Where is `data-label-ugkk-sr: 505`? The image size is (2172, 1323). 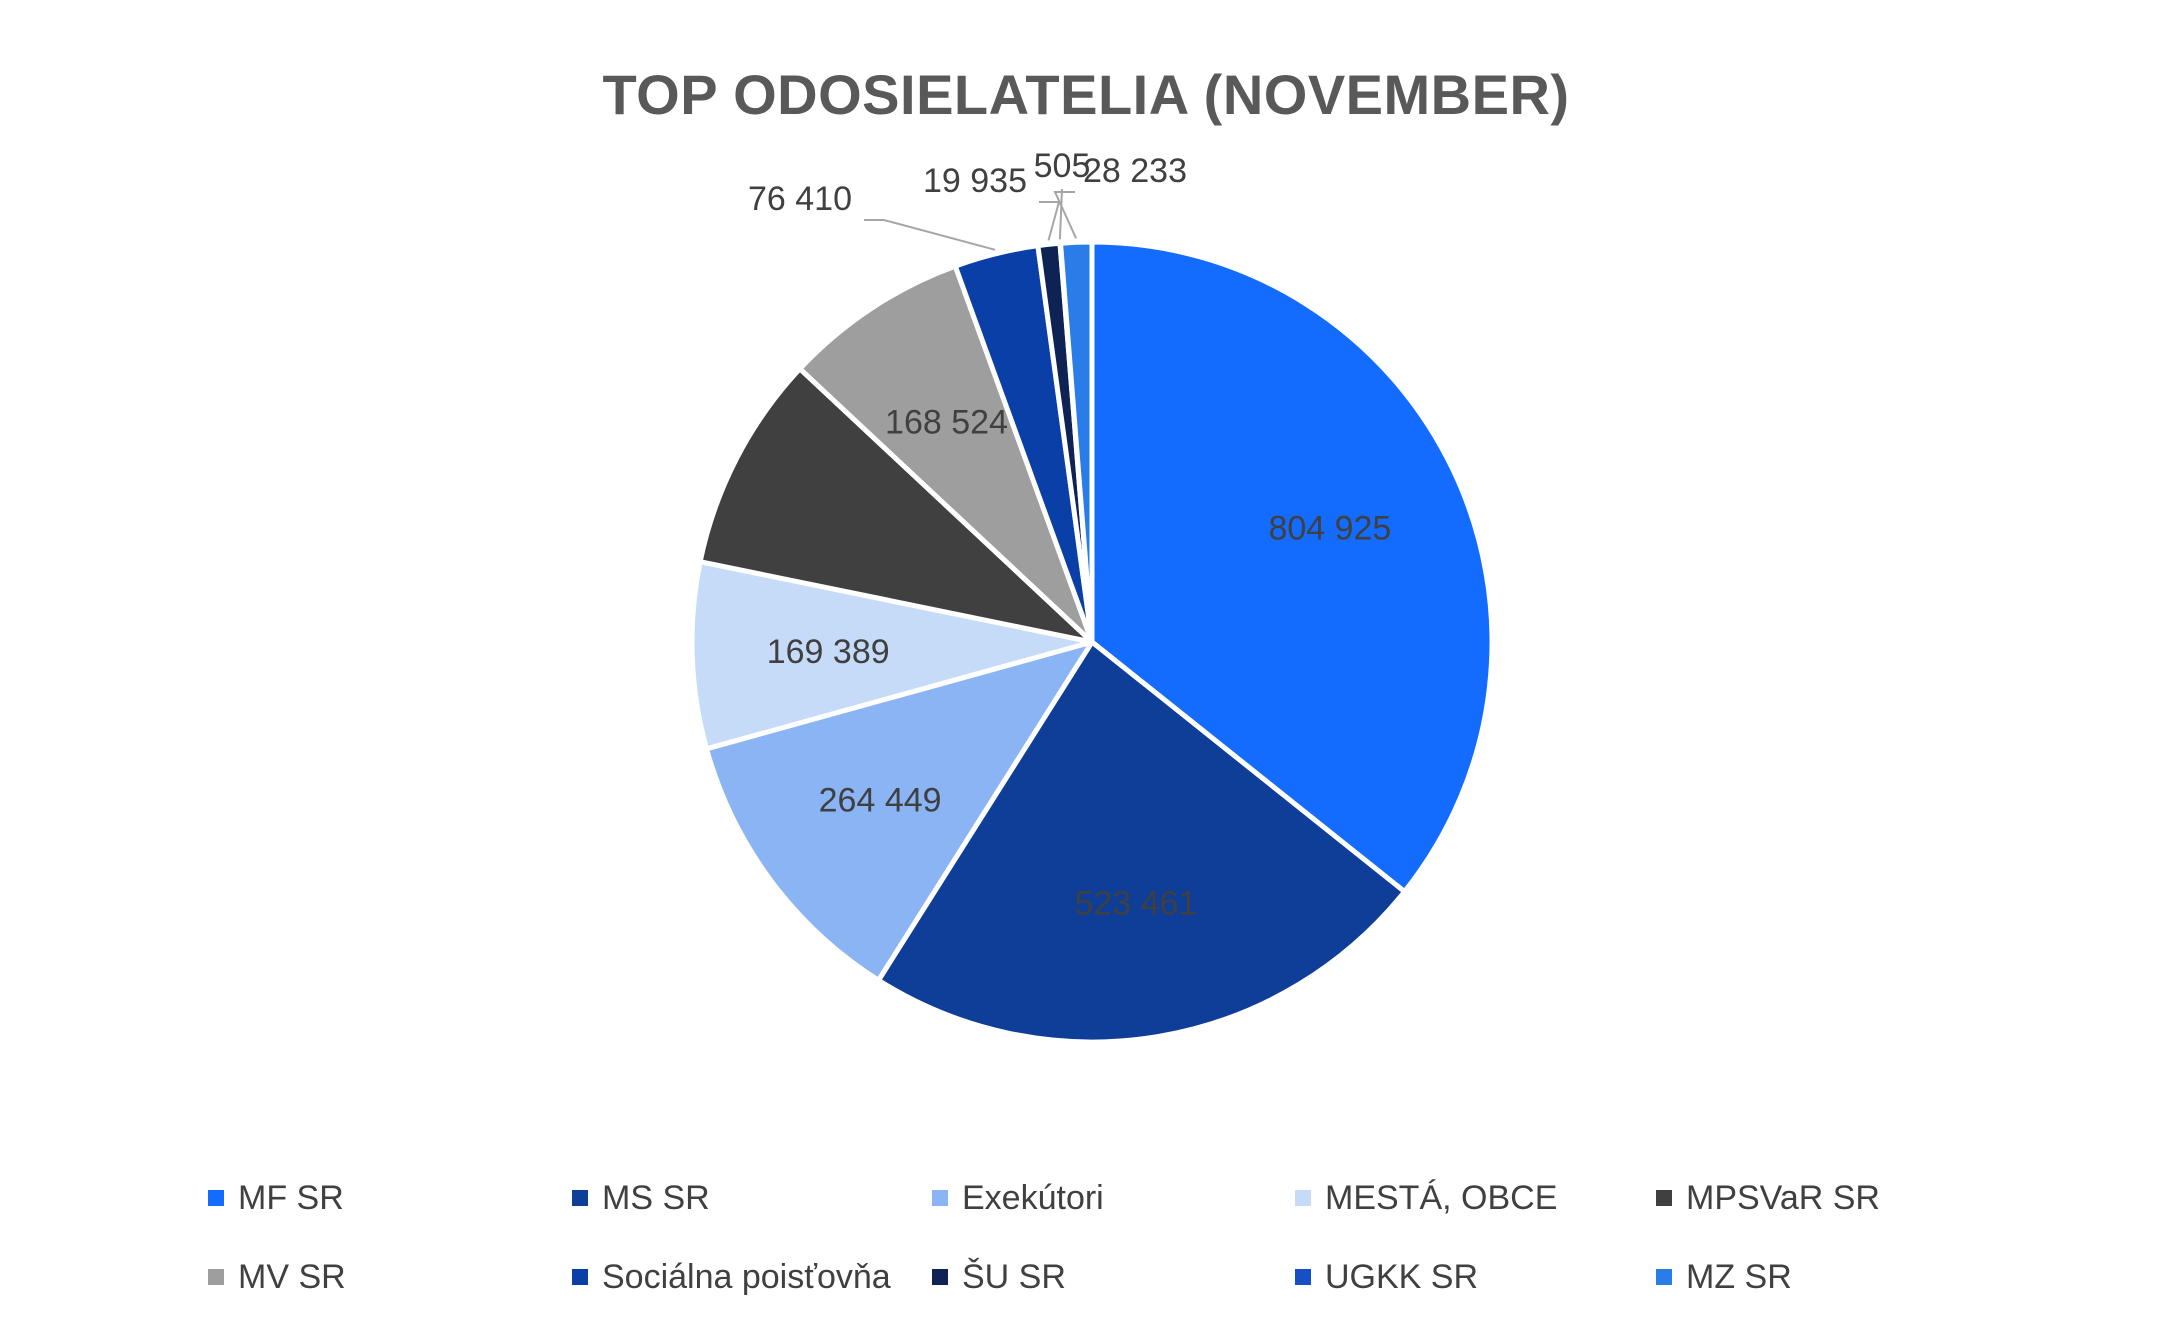 data-label-ugkk-sr: 505 is located at coordinates (1062, 166).